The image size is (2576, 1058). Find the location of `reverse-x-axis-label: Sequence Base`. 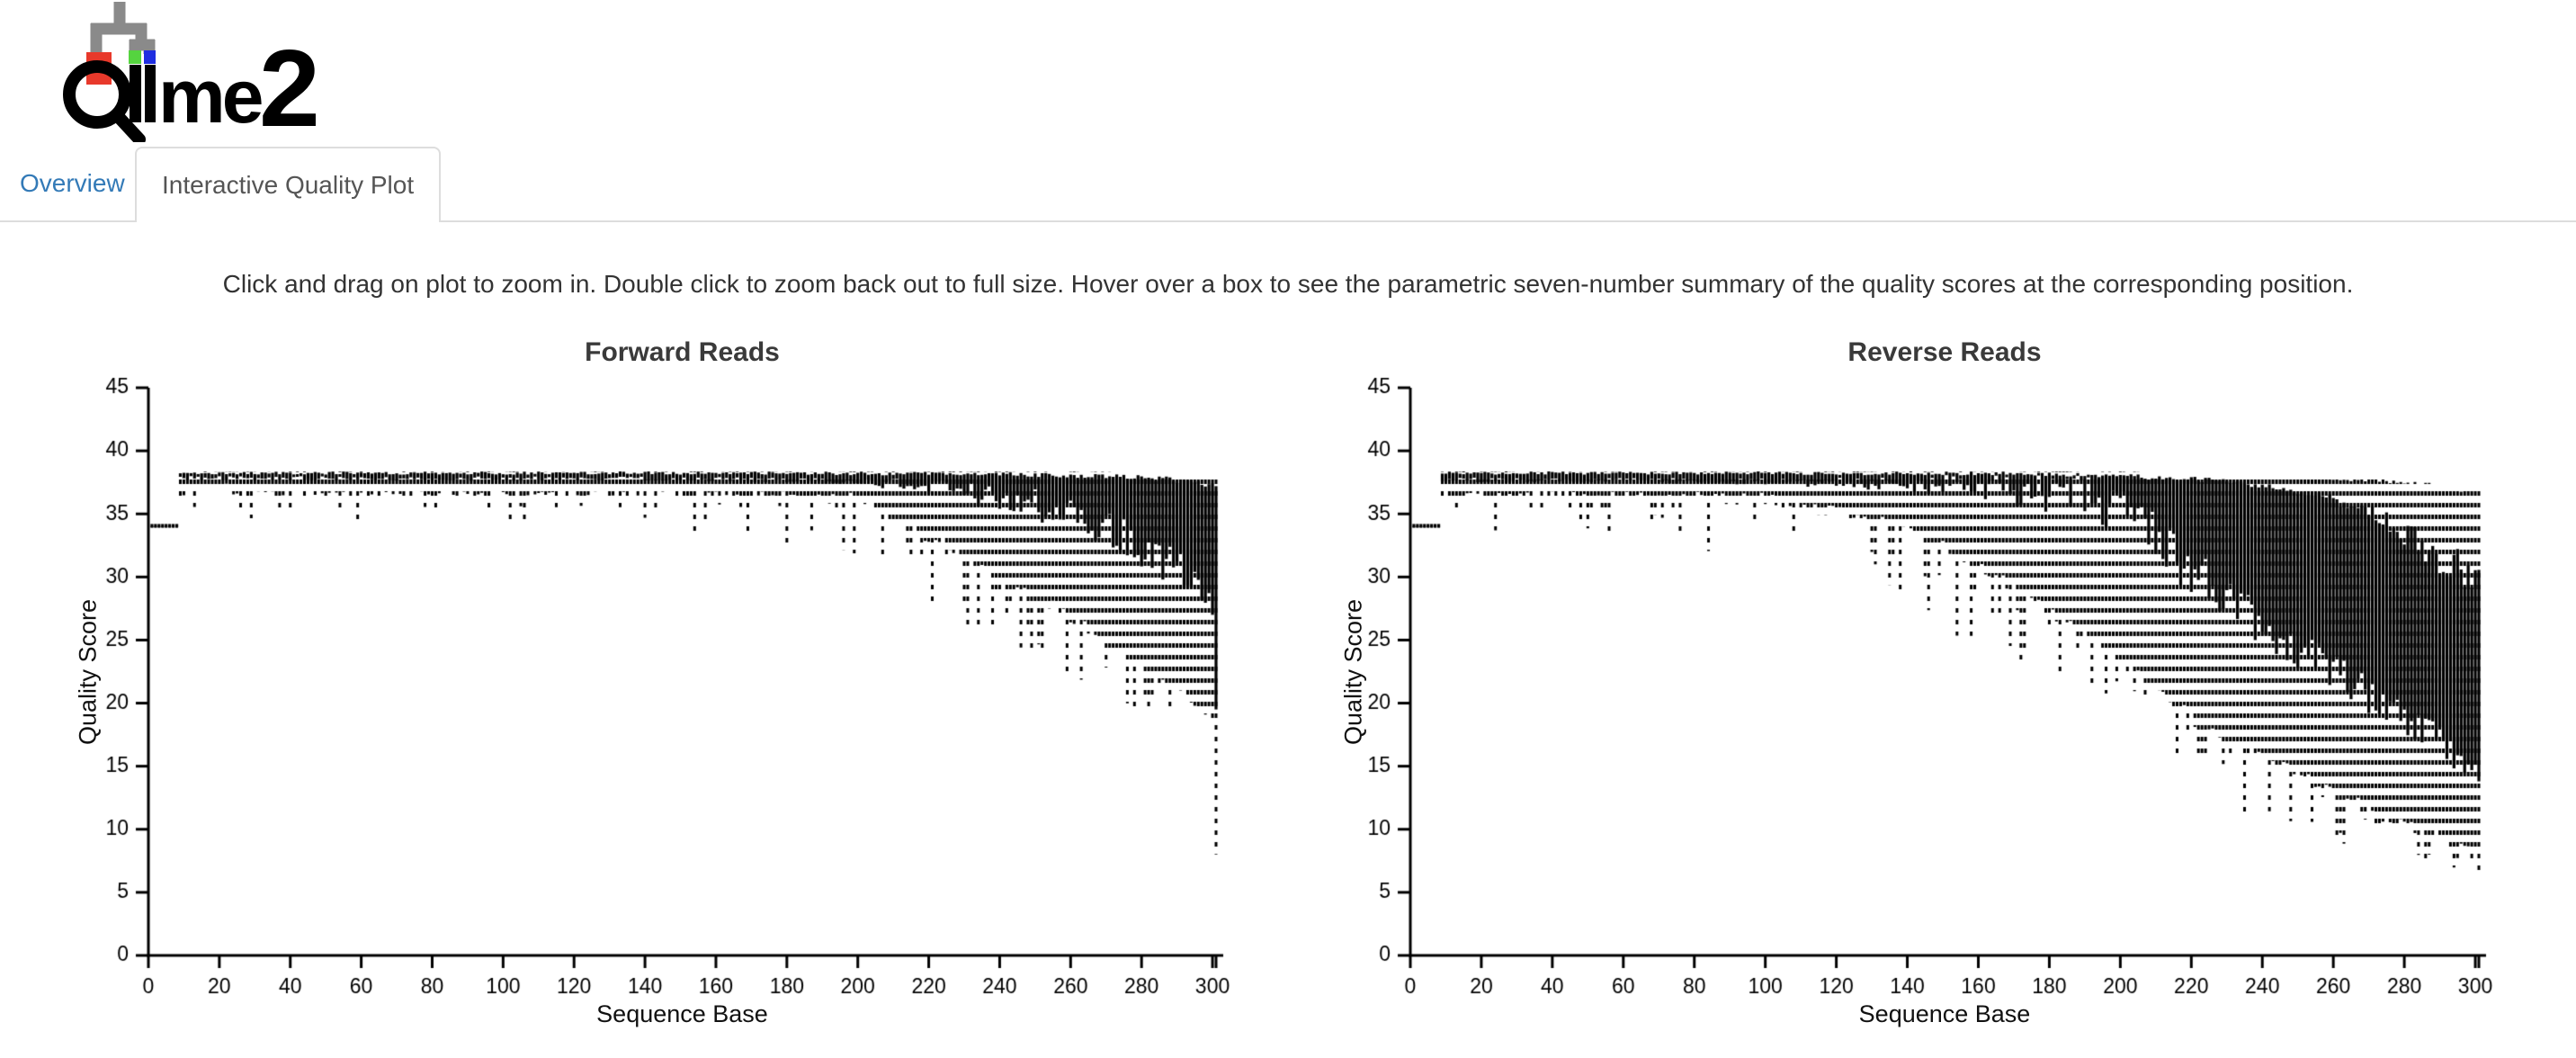

reverse-x-axis-label: Sequence Base is located at coordinates (1944, 1013).